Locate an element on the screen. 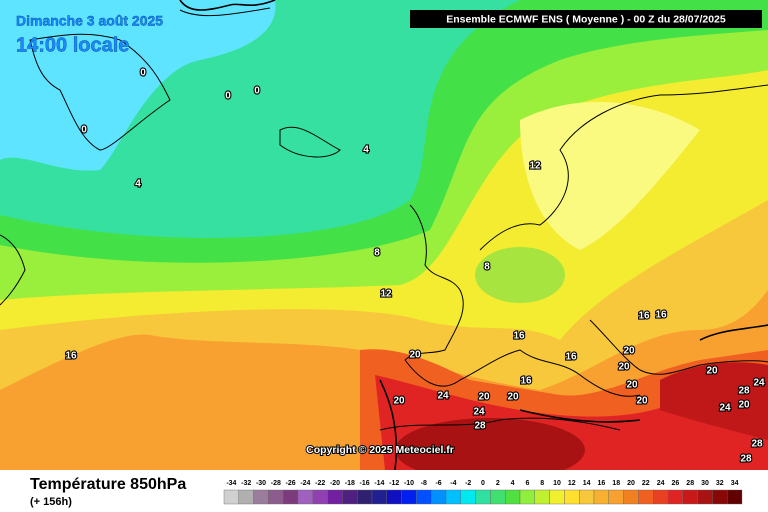 The height and width of the screenshot is (512, 768). model-banner is located at coordinates (586, 19).